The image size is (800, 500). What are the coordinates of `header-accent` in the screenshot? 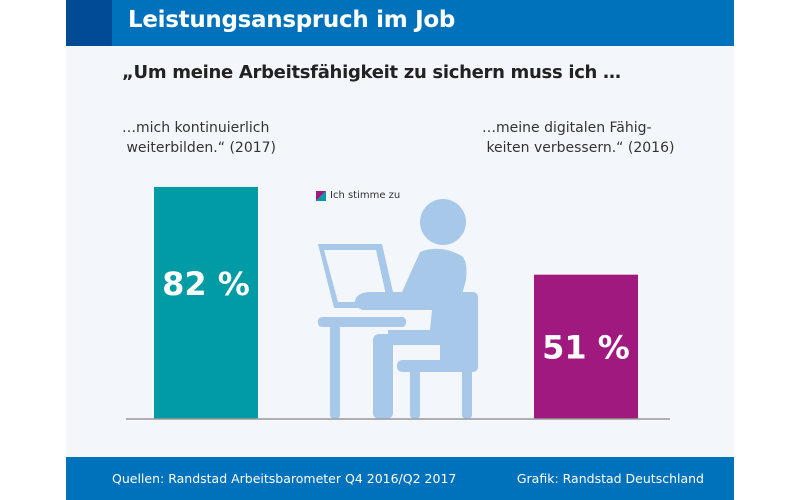 It's located at (89, 23).